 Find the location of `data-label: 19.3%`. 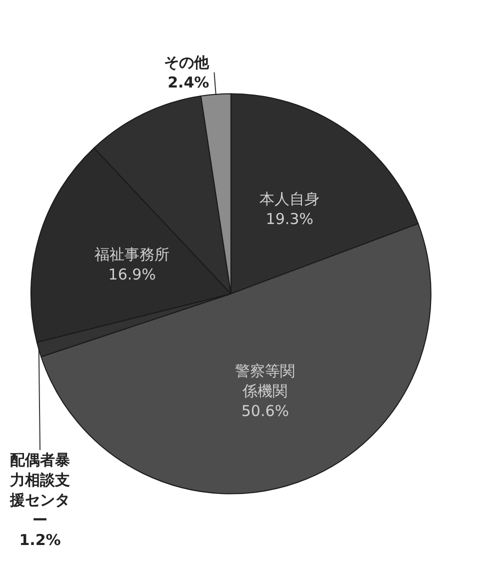

data-label: 19.3% is located at coordinates (290, 219).